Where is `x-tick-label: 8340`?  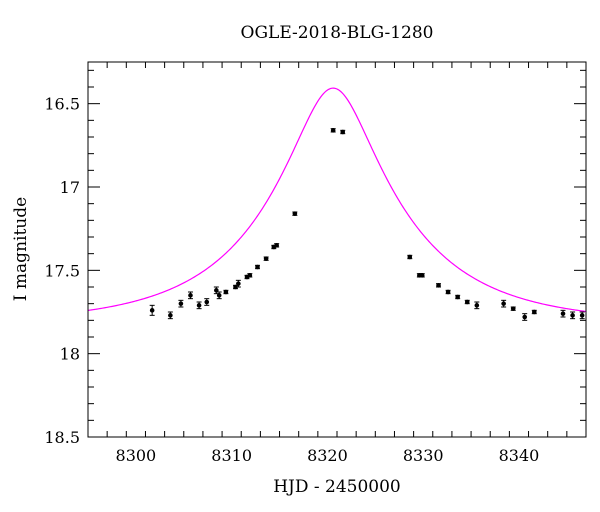
x-tick-label: 8340 is located at coordinates (519, 455).